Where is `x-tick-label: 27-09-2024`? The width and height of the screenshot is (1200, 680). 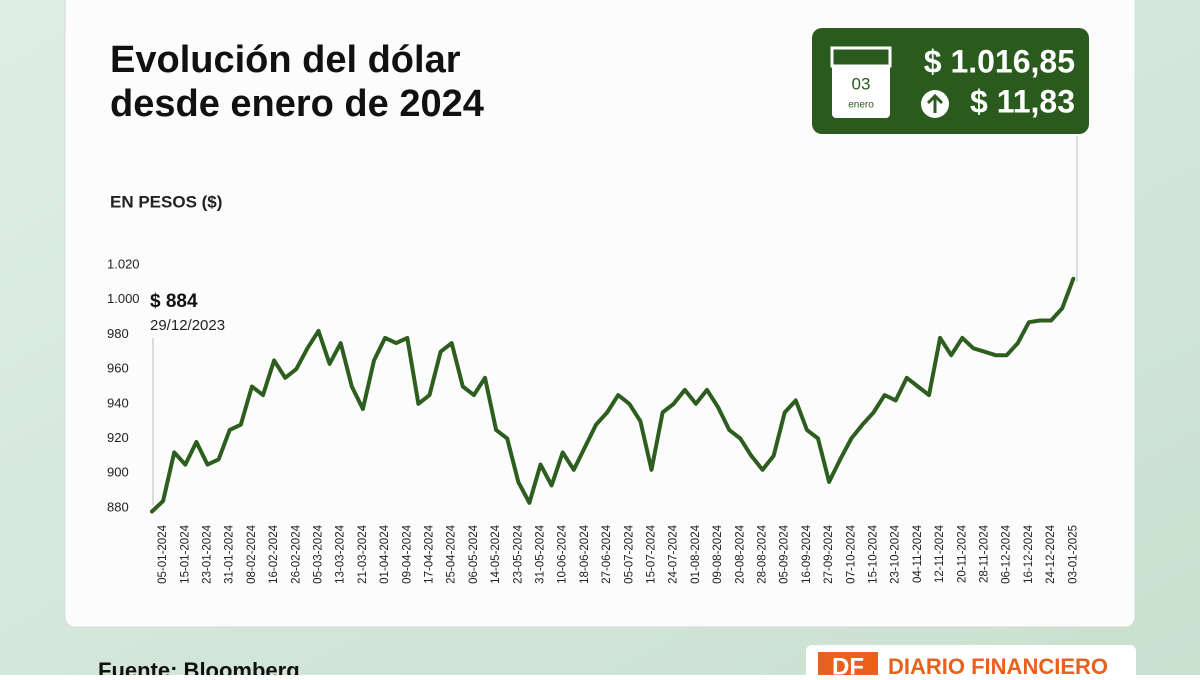 x-tick-label: 27-09-2024 is located at coordinates (829, 553).